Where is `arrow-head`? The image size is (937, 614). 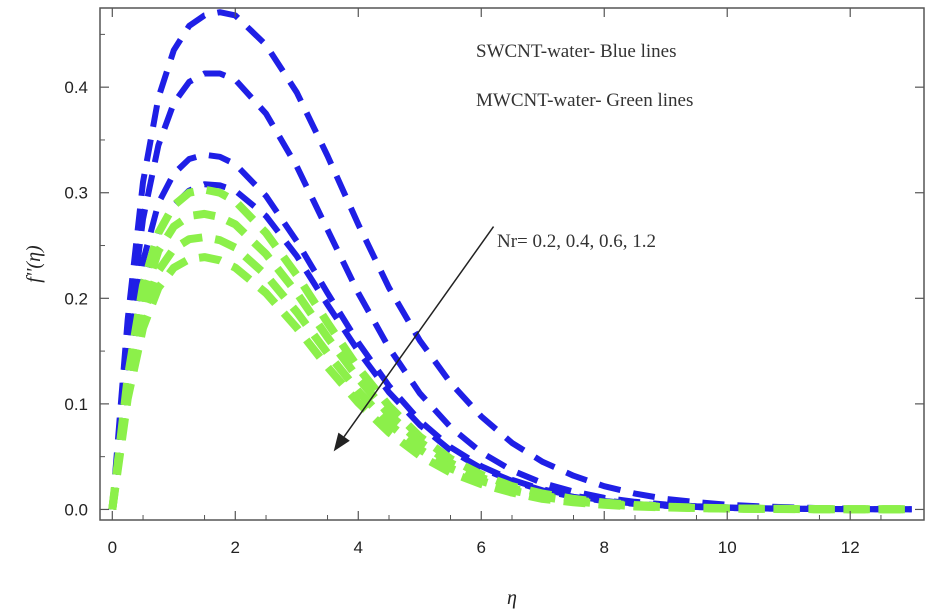 arrow-head is located at coordinates (341, 442).